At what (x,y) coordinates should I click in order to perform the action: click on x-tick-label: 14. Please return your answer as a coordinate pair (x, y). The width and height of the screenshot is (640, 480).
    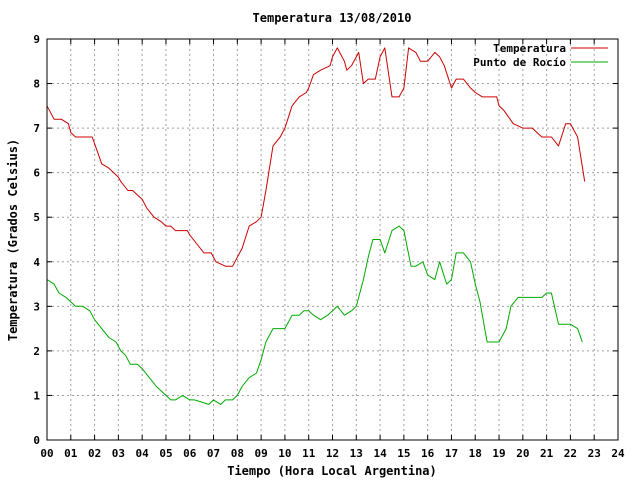
    Looking at the image, I should click on (380, 453).